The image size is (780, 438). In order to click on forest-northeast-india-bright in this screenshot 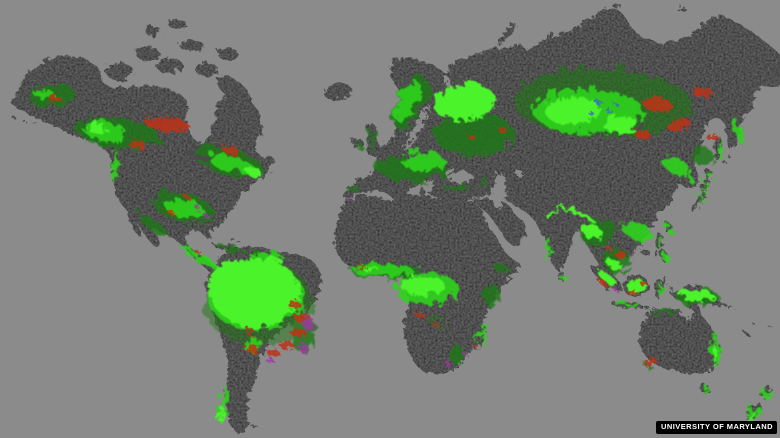, I will do `click(590, 230)`.